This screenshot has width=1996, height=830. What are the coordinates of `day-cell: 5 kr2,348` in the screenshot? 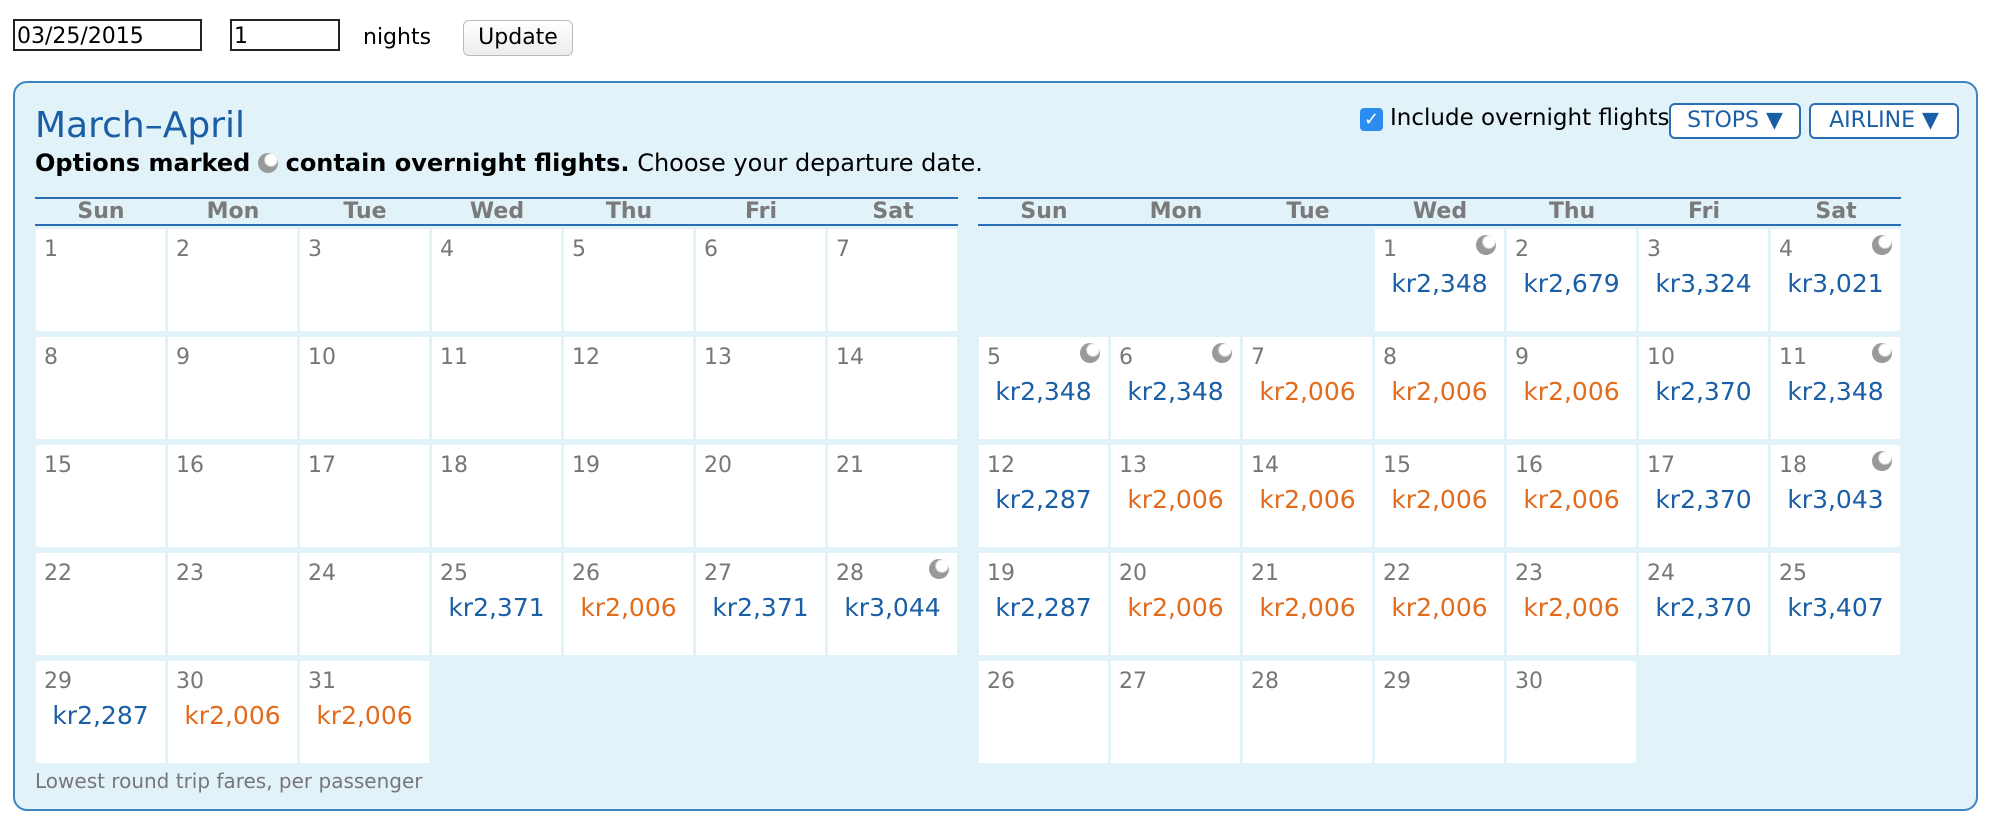 It's located at (1043, 388).